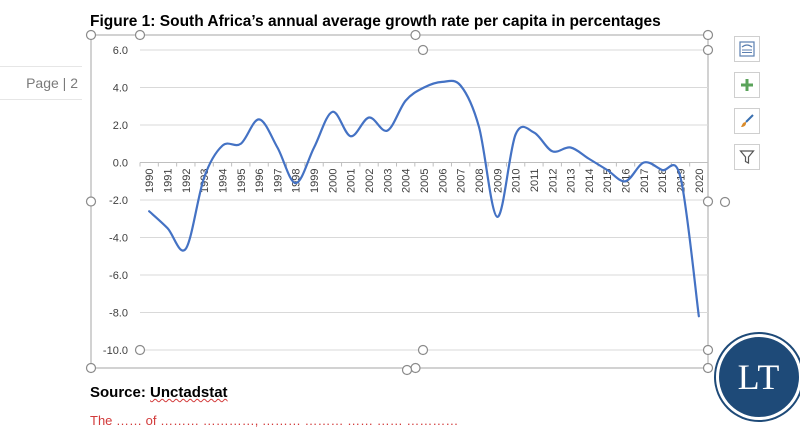  I want to click on x-tick-label: 2009, so click(498, 180).